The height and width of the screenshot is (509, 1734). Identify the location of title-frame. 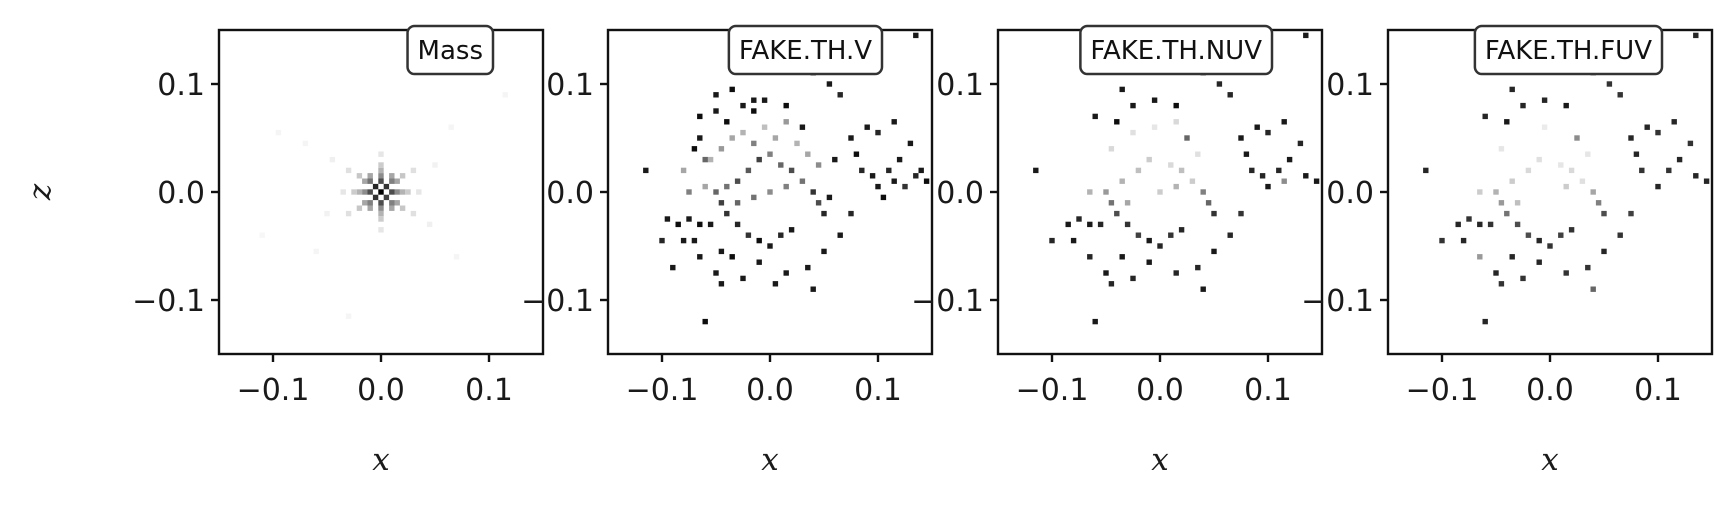
(805, 50).